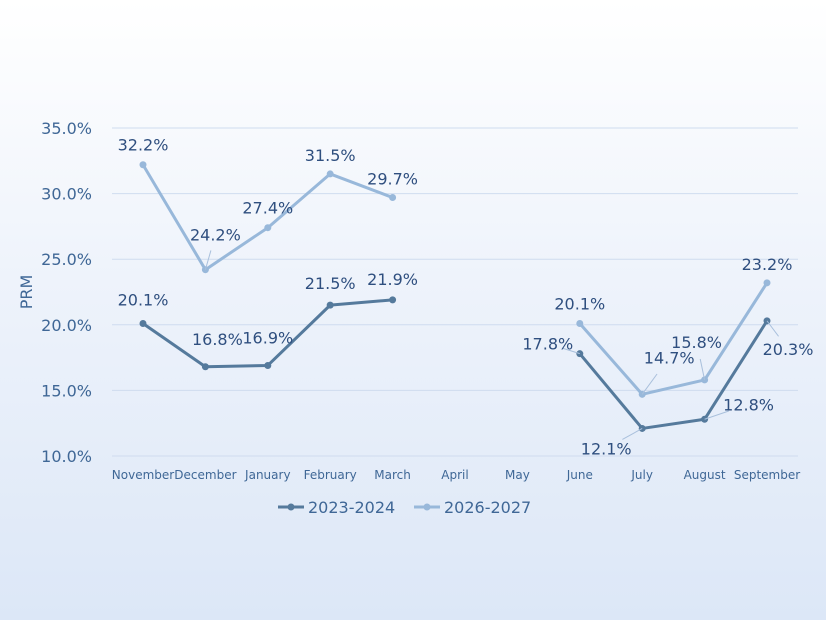  I want to click on legend-label: 2026-2027, so click(487, 507).